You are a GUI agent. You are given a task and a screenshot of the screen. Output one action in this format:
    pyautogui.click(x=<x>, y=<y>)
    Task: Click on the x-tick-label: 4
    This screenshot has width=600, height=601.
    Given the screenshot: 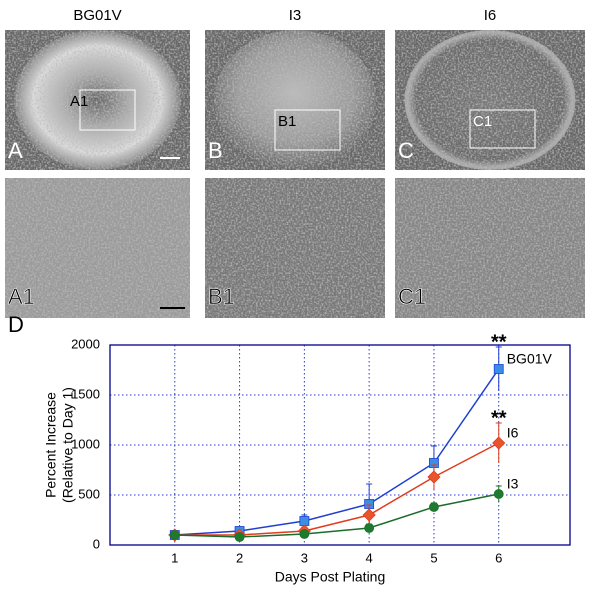 What is the action you would take?
    pyautogui.click(x=369, y=557)
    